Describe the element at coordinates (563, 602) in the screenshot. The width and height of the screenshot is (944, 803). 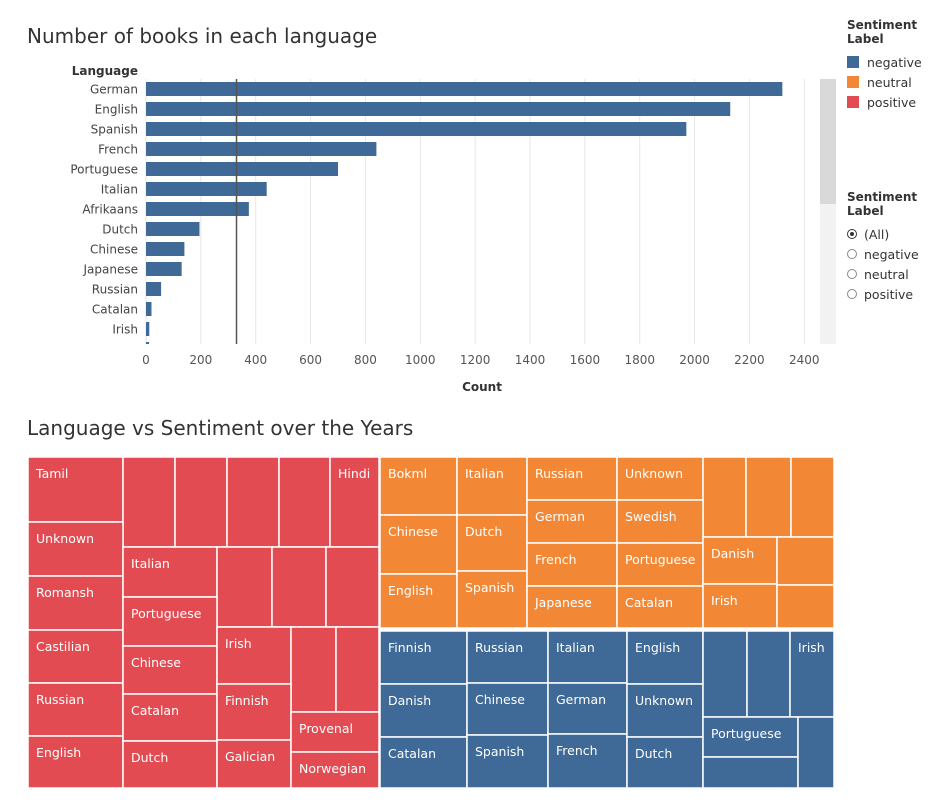
I see `treemap-cell-label: Japanese` at that location.